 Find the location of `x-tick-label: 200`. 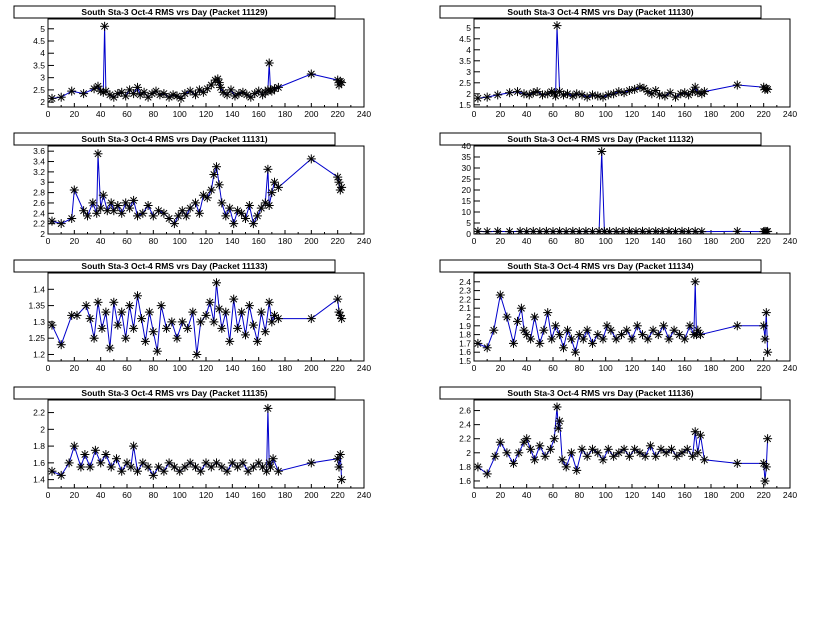

x-tick-label: 200 is located at coordinates (737, 495).